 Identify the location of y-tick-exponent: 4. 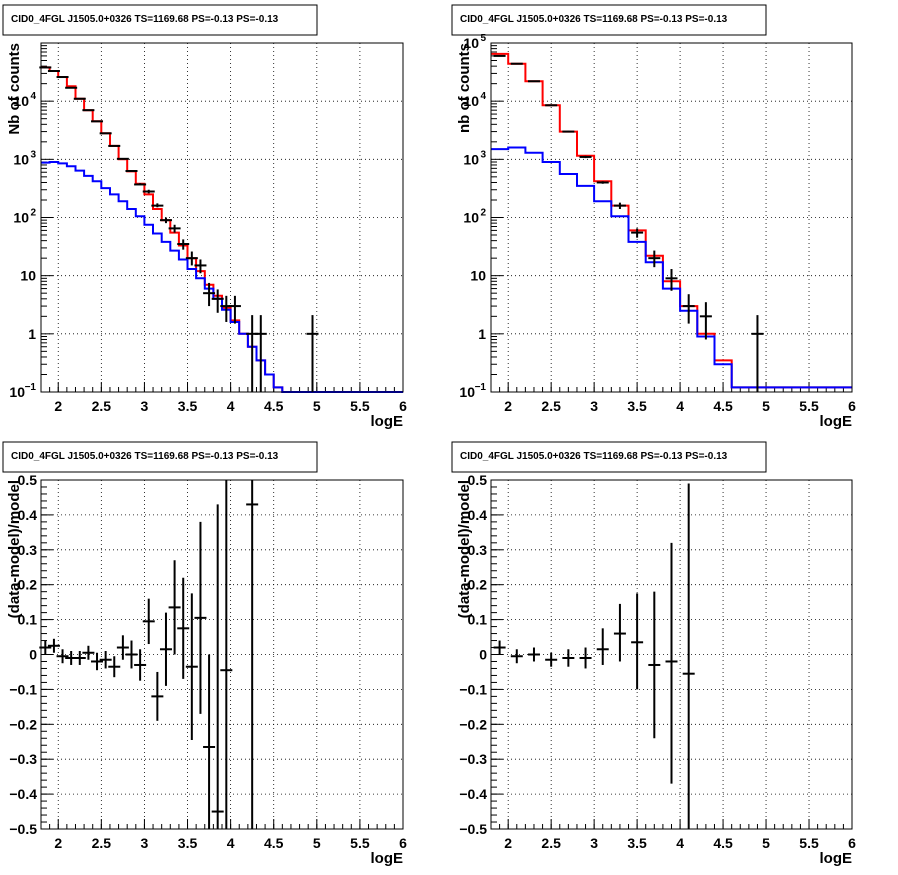
(483, 96).